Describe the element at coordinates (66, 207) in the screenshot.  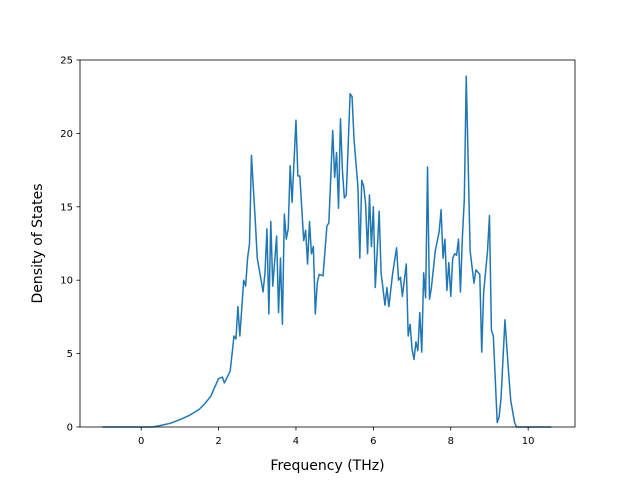
I see `y-tick-label: 15` at that location.